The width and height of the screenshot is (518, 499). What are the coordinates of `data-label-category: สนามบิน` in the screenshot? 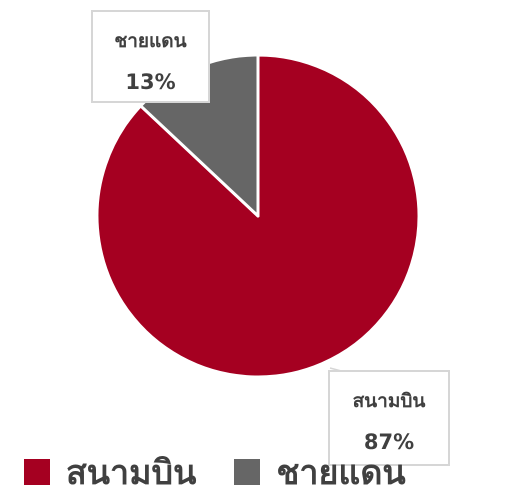 It's located at (389, 401).